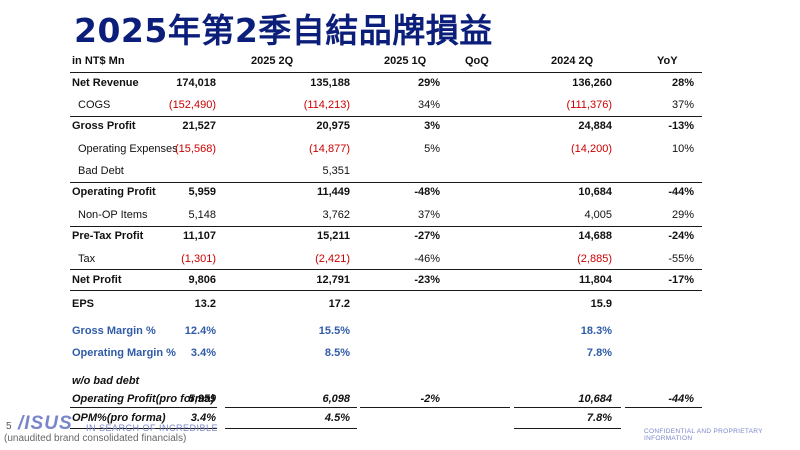 The image size is (800, 450). What do you see at coordinates (427, 236) in the screenshot?
I see `cell-qoq: -27%` at bounding box center [427, 236].